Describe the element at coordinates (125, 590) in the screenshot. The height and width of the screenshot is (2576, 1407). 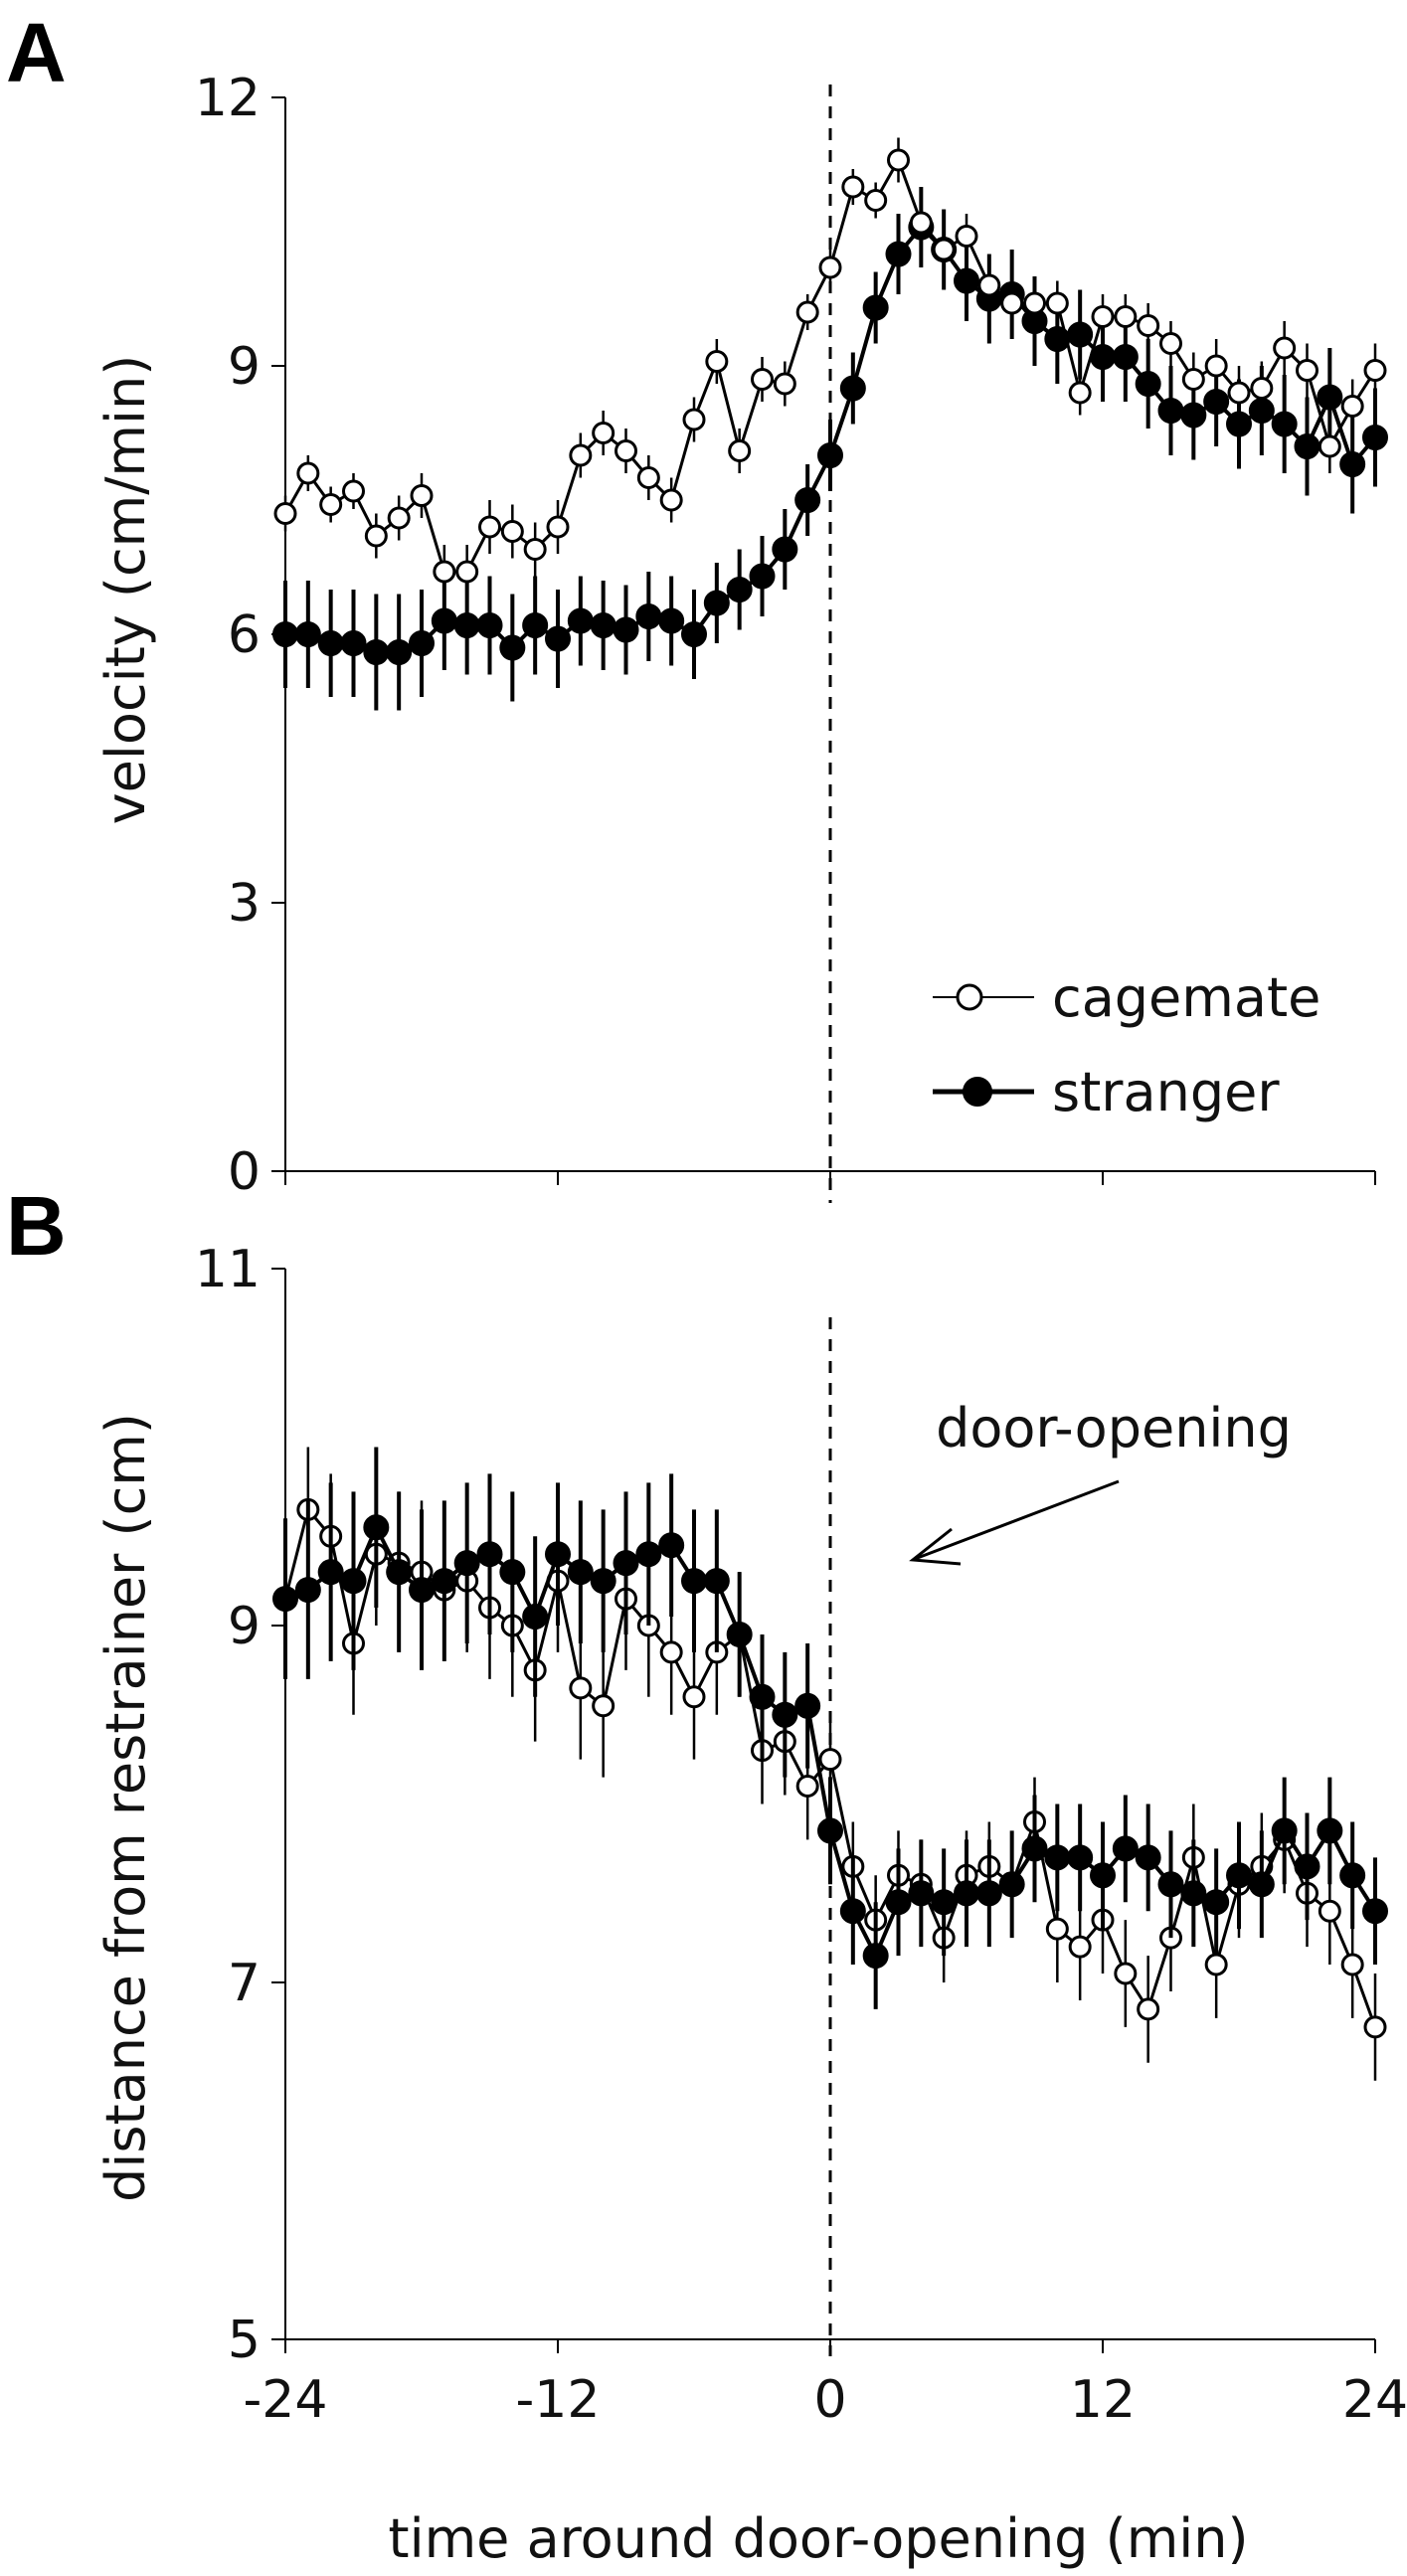
I see `panel-a-y-axis-title: velocity (cm/min)` at that location.